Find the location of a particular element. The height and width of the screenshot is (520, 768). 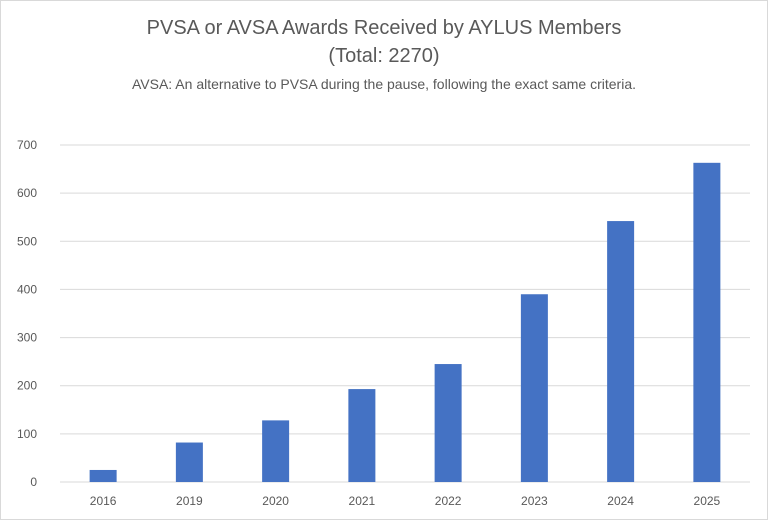

x-tick-label: 2022 is located at coordinates (448, 501).